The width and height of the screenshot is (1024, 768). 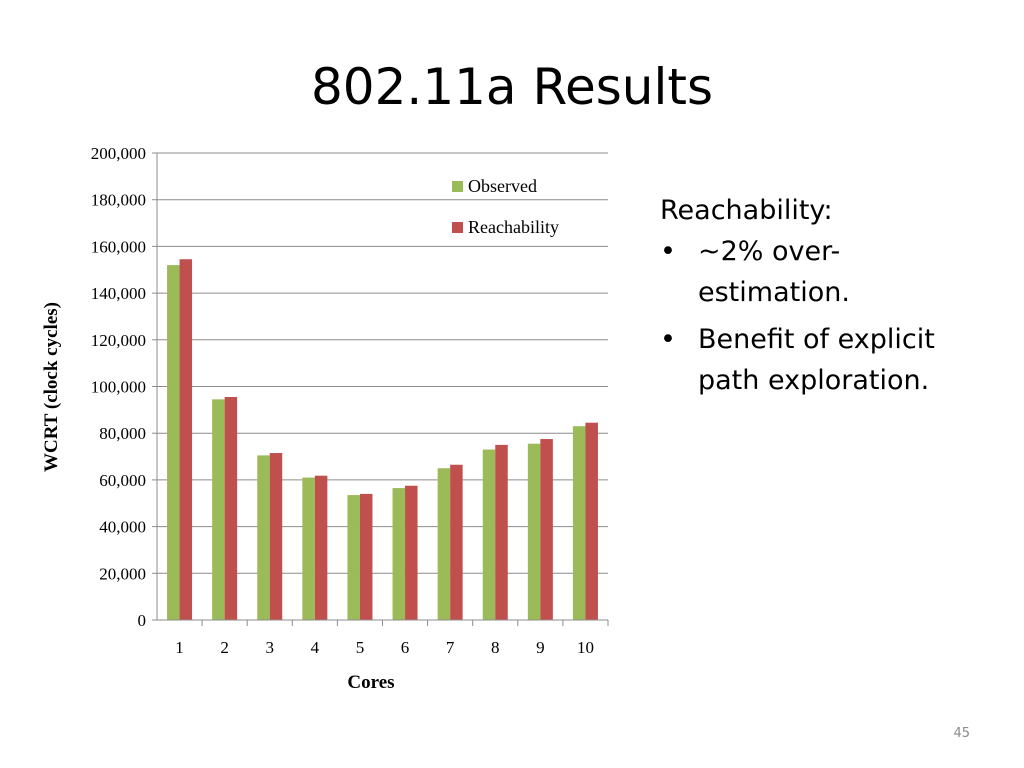 I want to click on x-tick-label: 7, so click(x=450, y=647).